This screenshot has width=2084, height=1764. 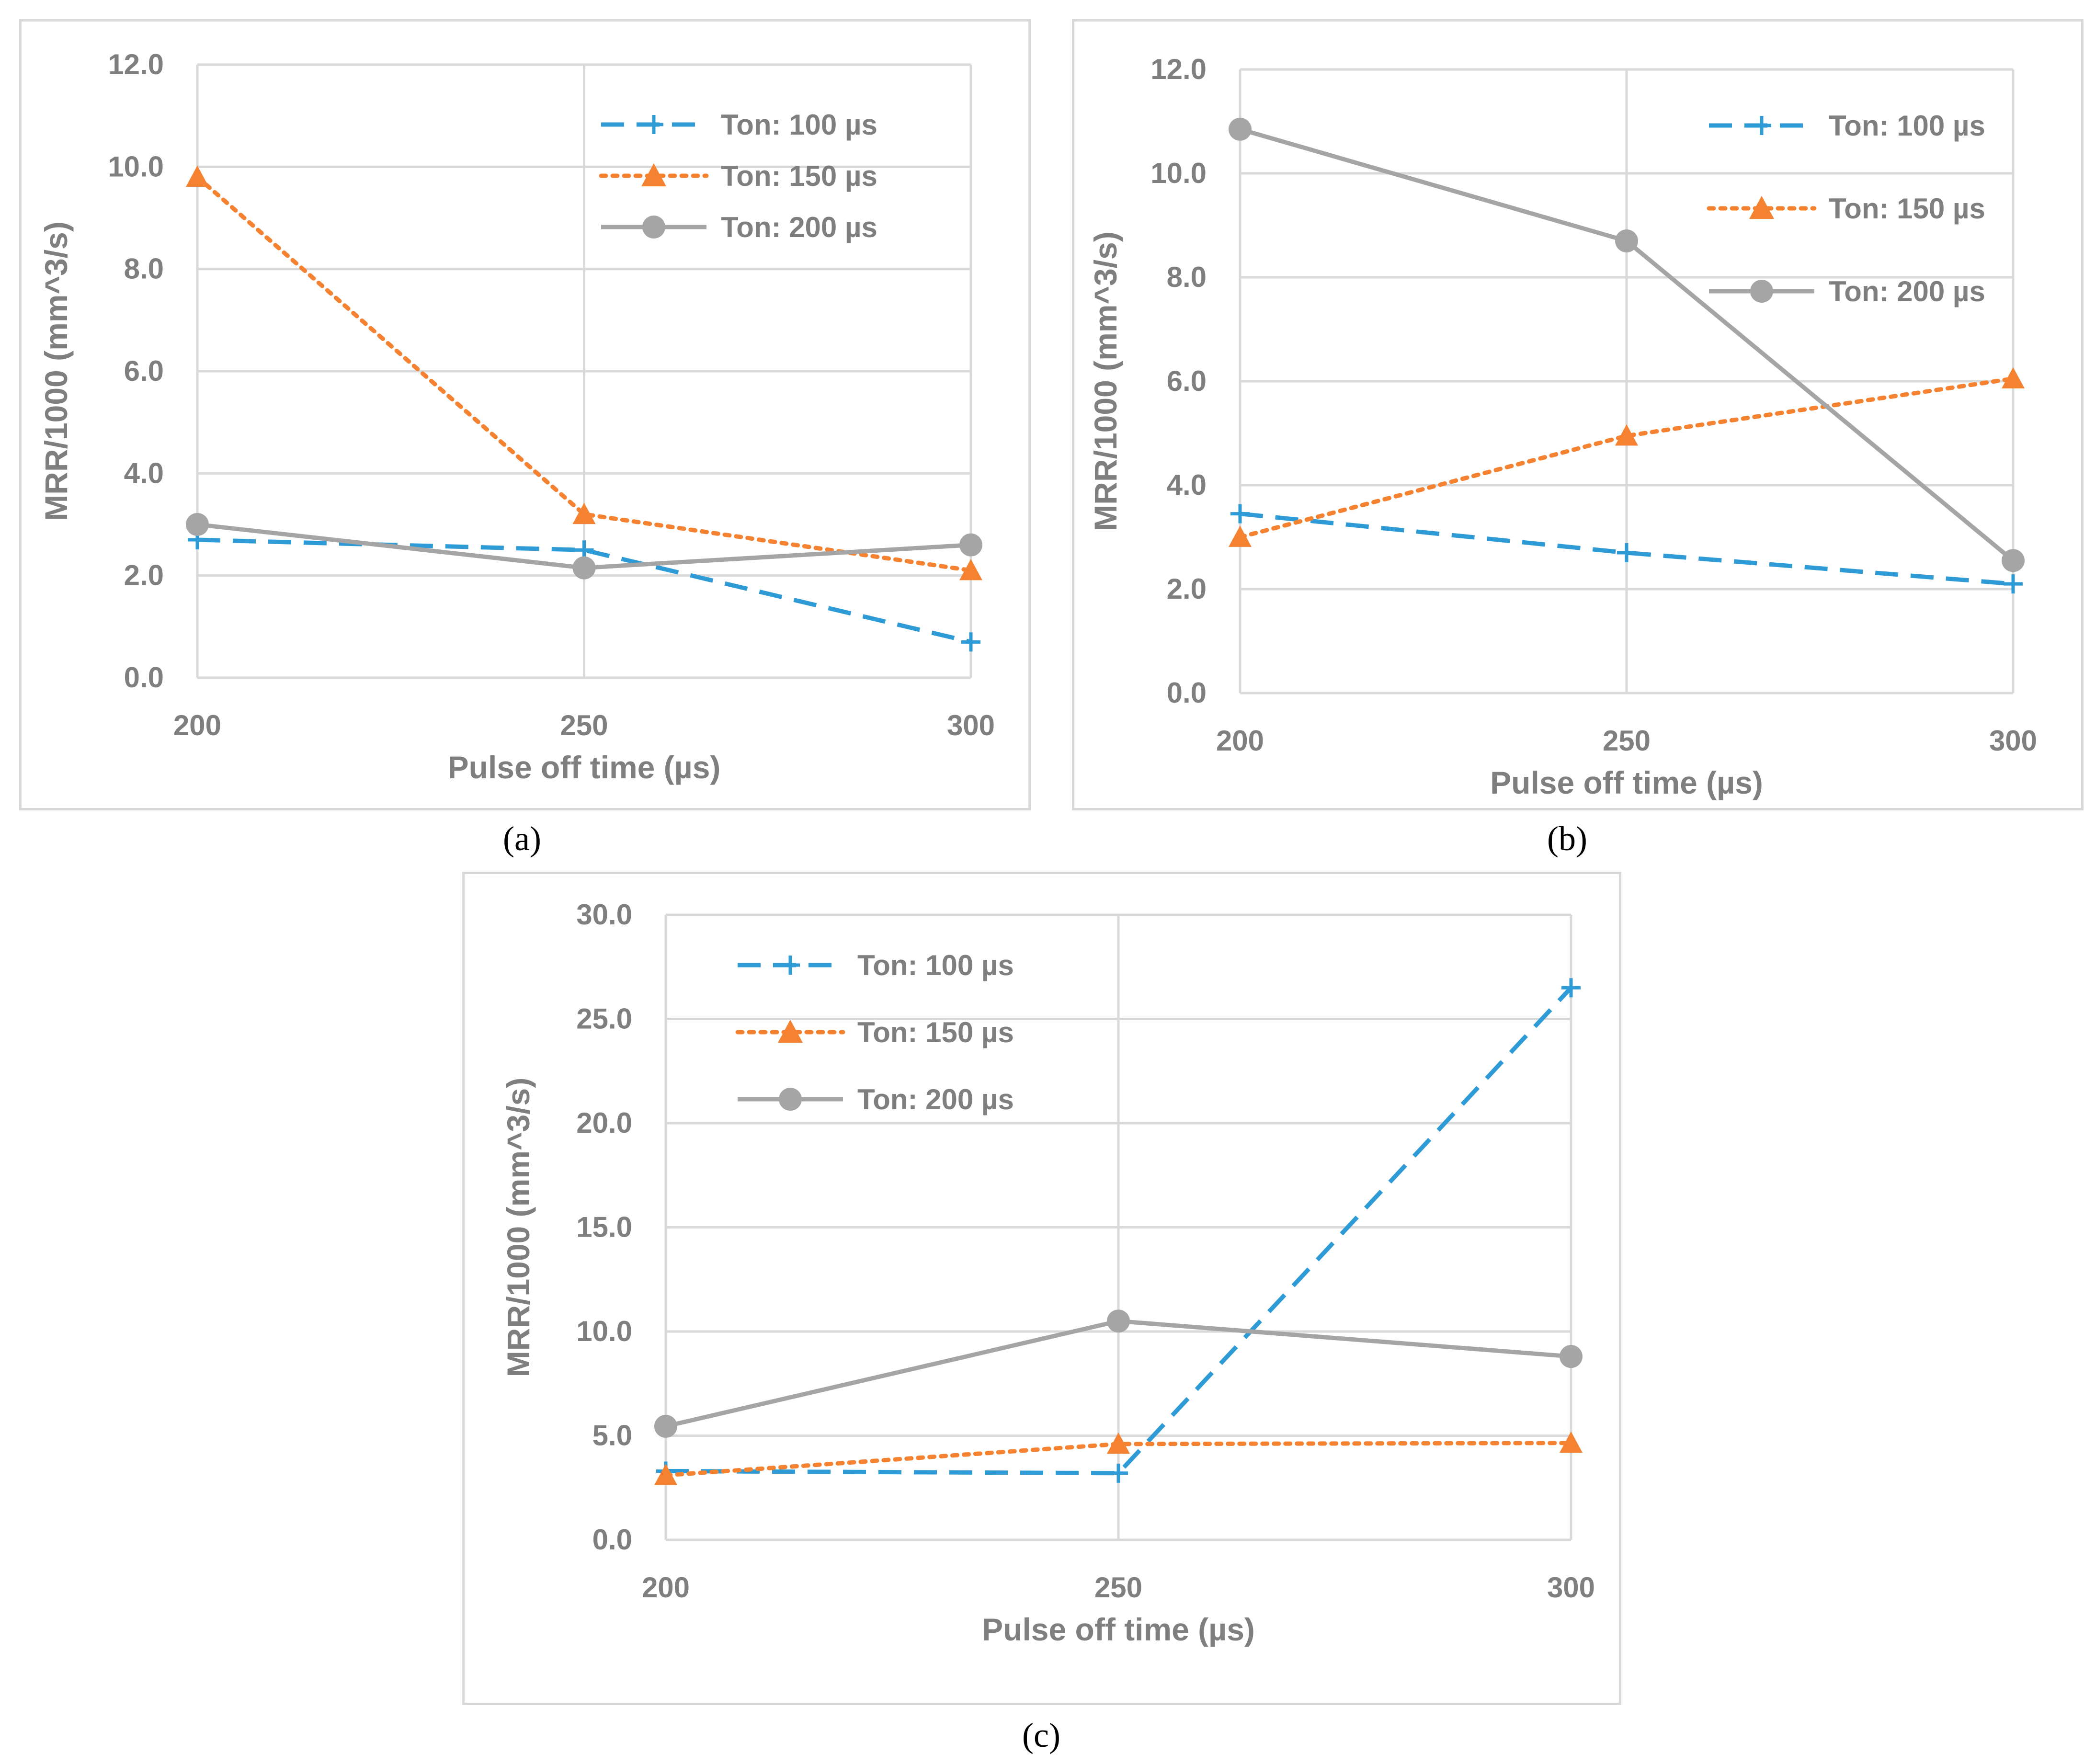 What do you see at coordinates (1118, 1587) in the screenshot?
I see `chart-c-x-tick-label: 250` at bounding box center [1118, 1587].